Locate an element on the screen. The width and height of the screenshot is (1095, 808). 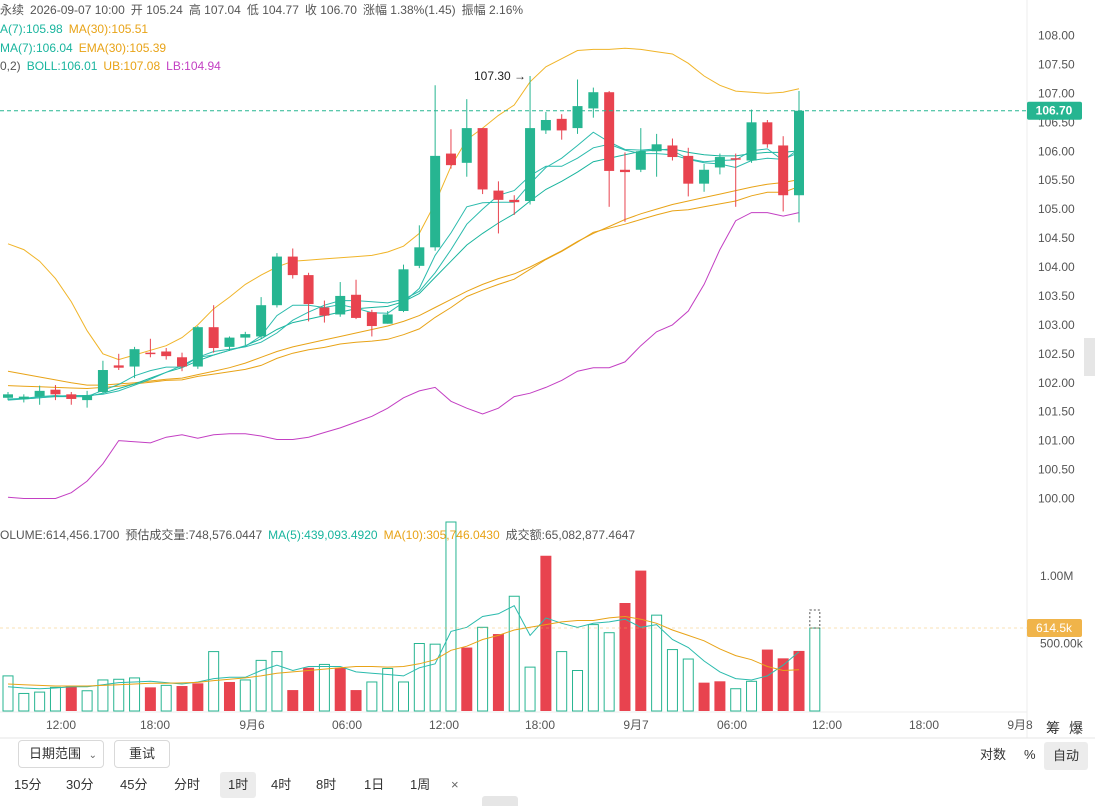
chip-distribution-button: 筹 is located at coordinates (1053, 728).